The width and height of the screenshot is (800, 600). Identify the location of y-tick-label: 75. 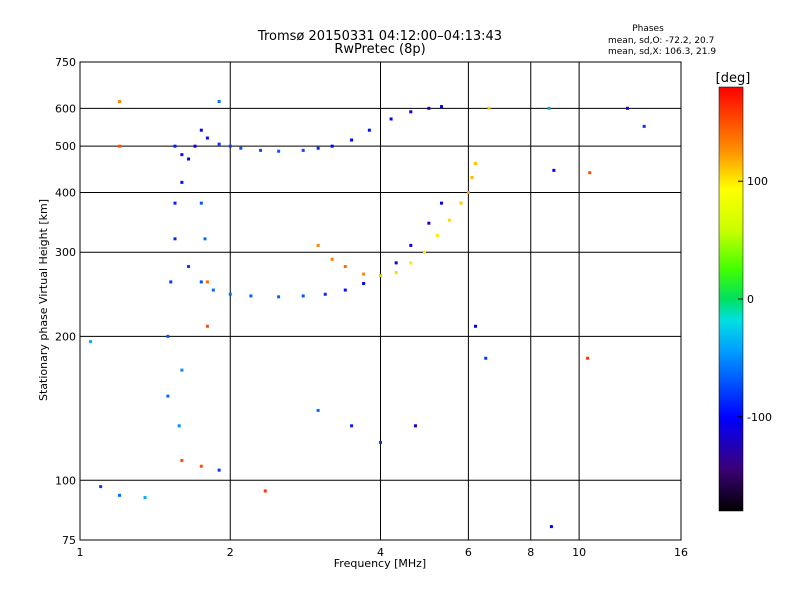
(69, 540).